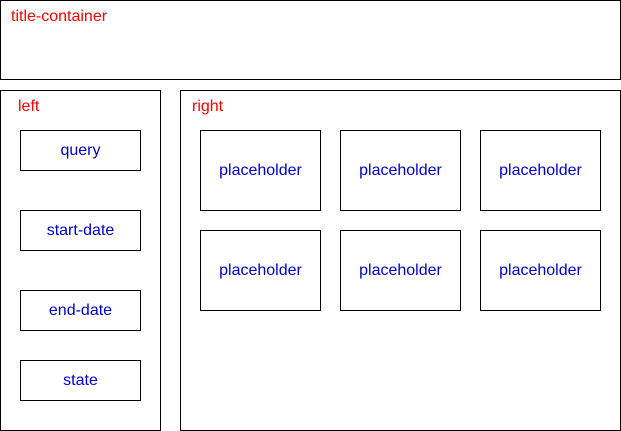  Describe the element at coordinates (80, 310) in the screenshot. I see `end-date-box: end-date` at that location.